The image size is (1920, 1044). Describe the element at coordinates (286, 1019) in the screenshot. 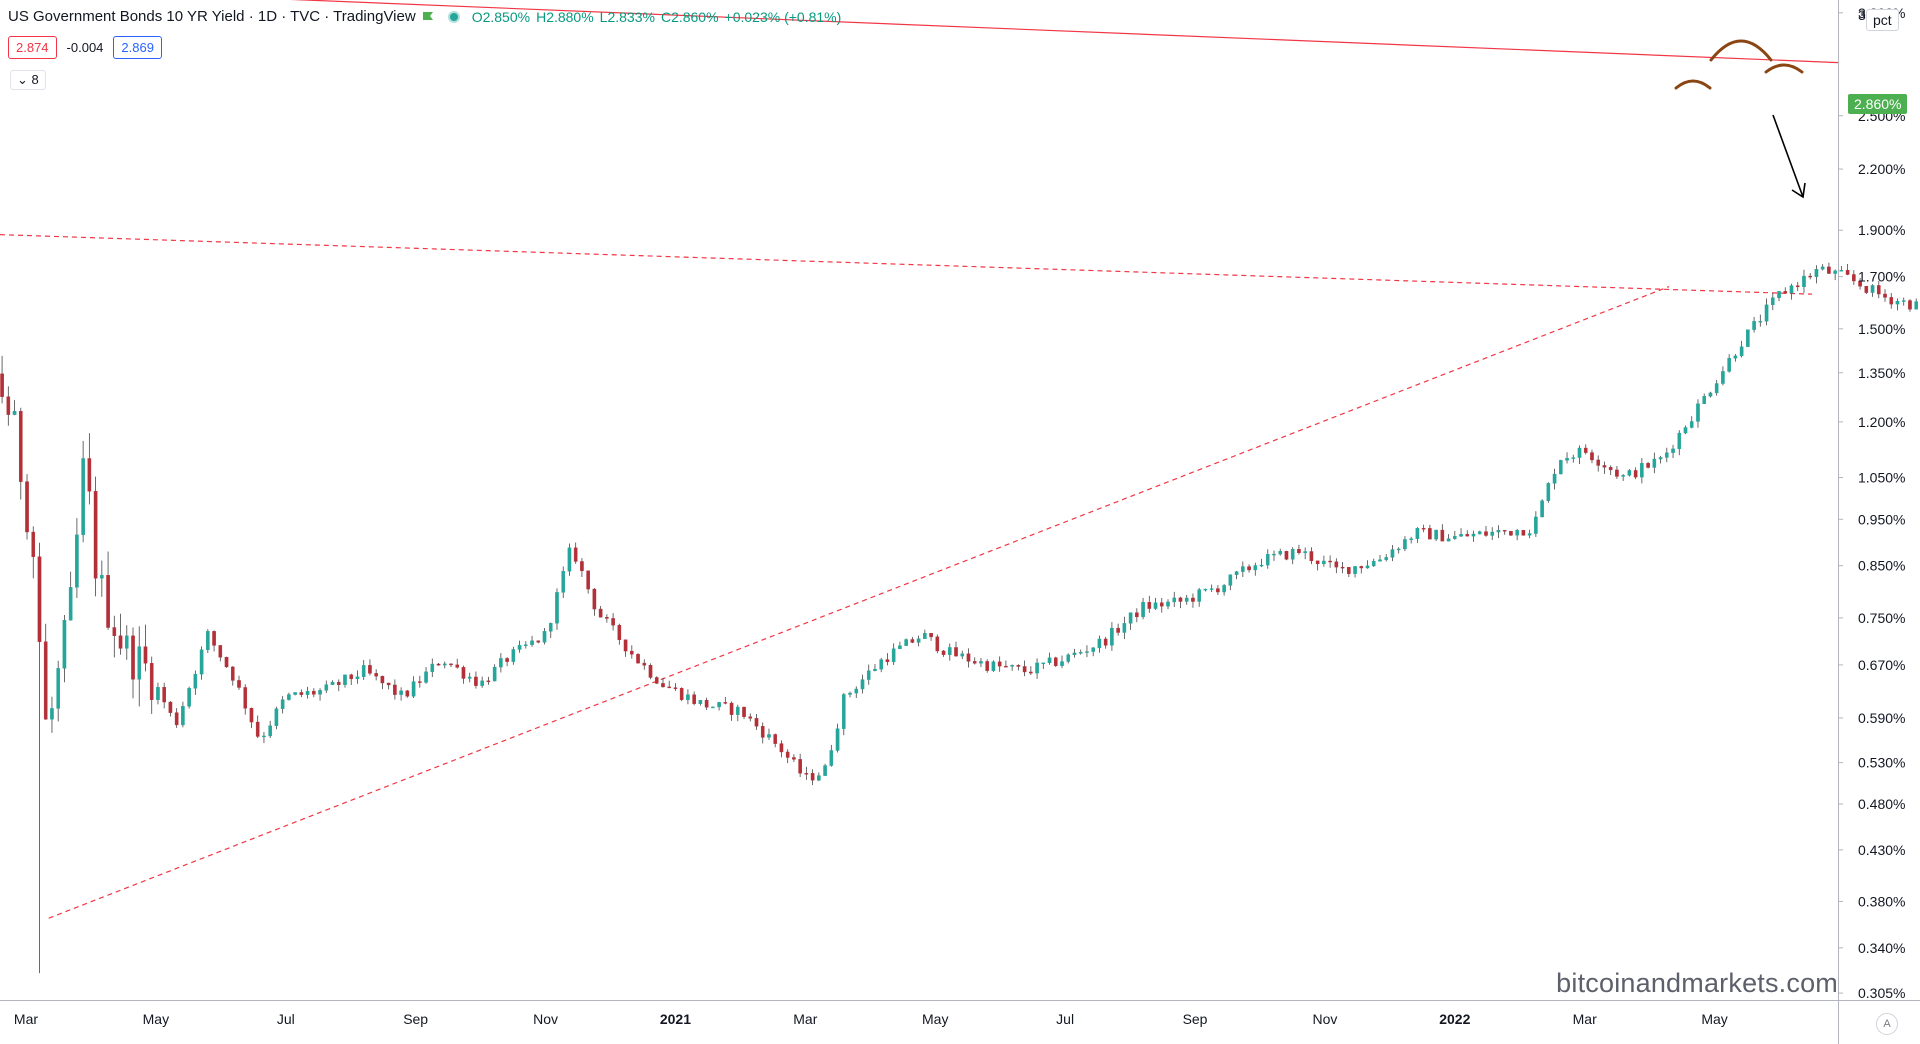

I see `x-tick-label: Jul` at that location.